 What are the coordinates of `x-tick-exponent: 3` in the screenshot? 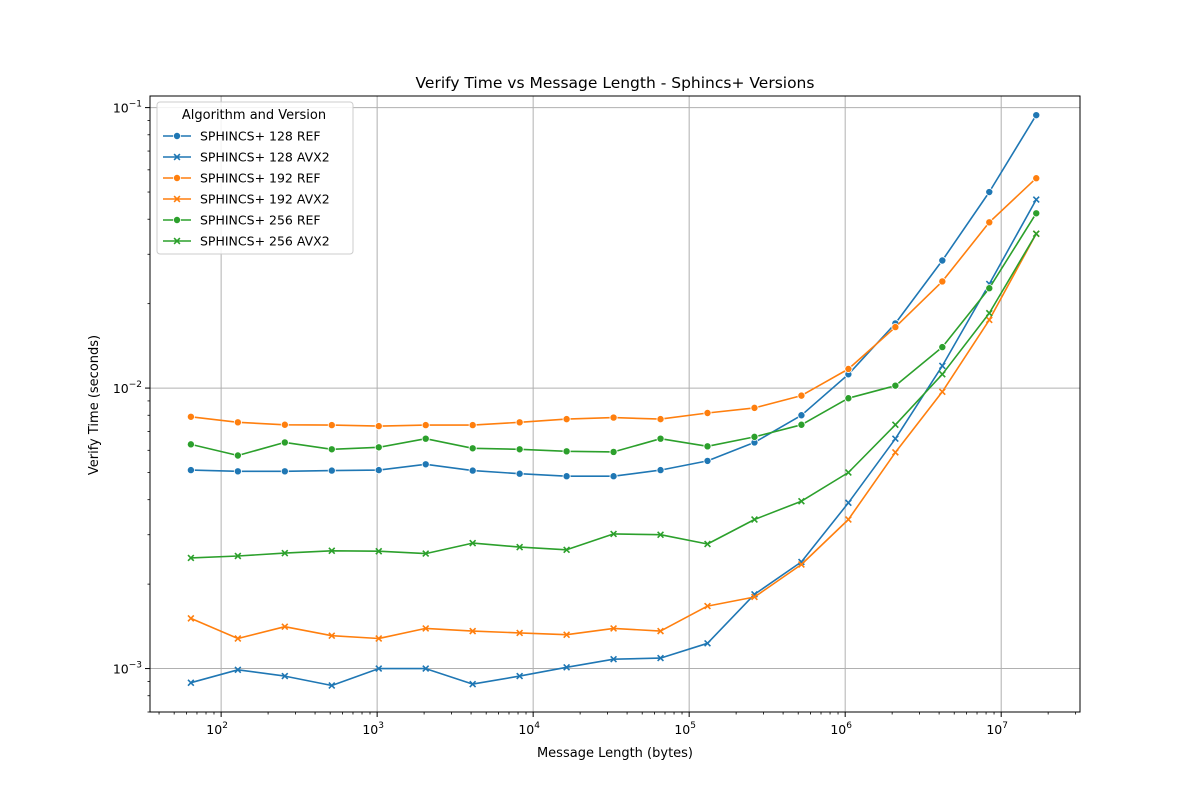 It's located at (381, 726).